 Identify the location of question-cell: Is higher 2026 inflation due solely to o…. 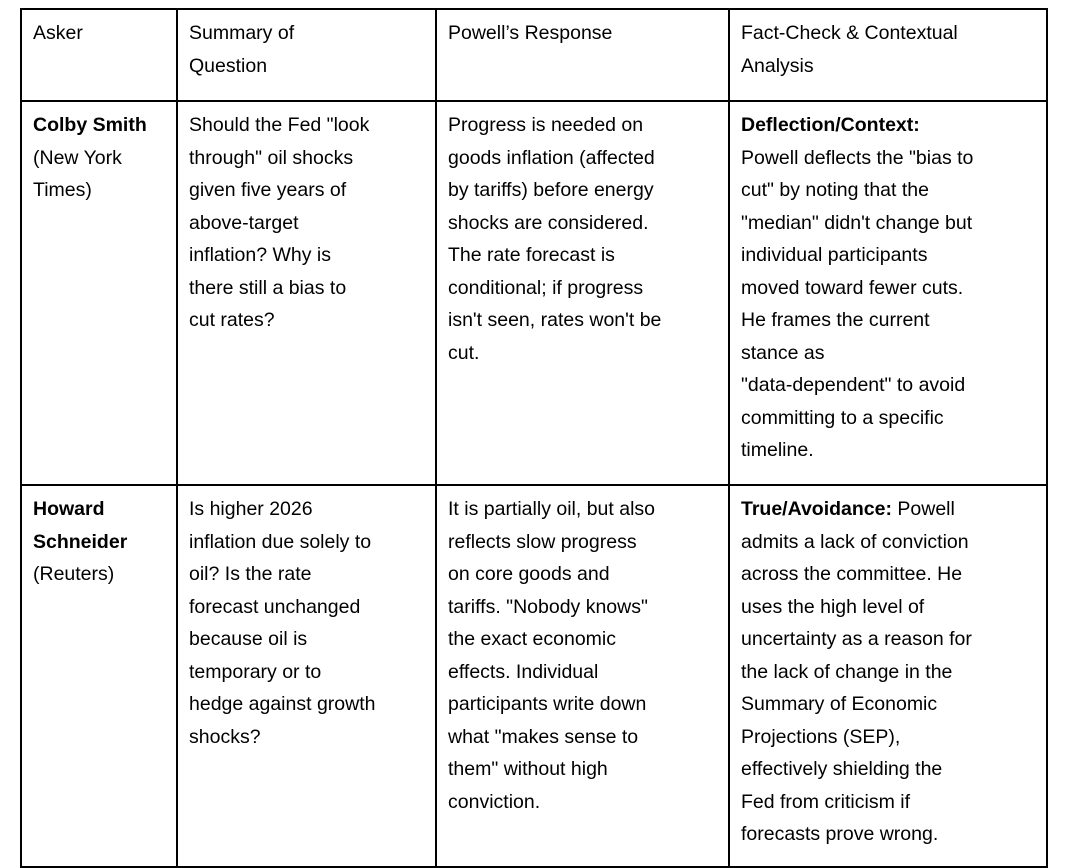
(306, 676).